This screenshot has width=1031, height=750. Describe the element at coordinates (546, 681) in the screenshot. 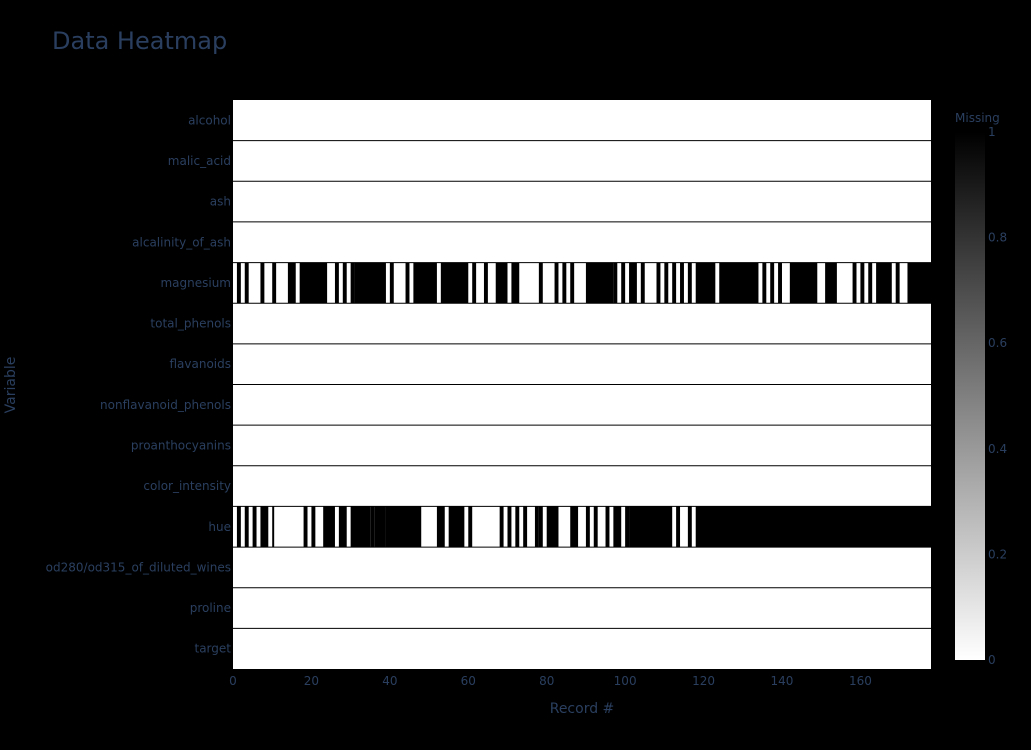

I see `x-tick-label: 80` at that location.